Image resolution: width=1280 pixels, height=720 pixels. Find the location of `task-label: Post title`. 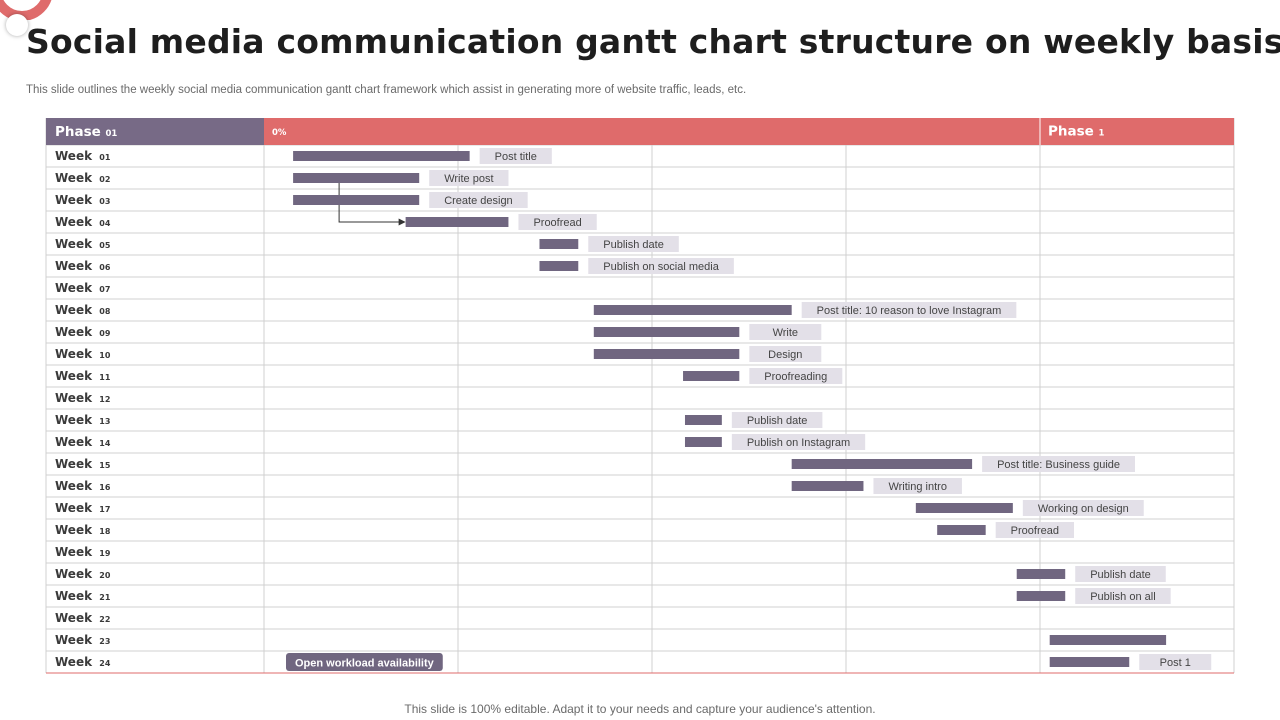

task-label: Post title is located at coordinates (516, 157).